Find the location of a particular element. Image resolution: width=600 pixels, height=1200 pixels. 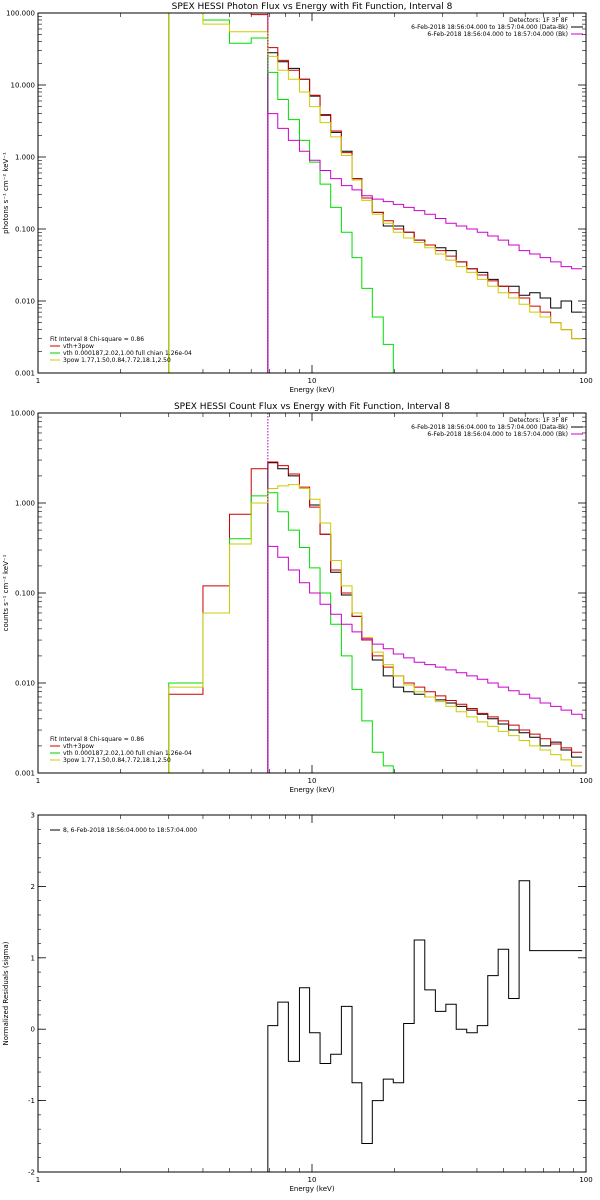

y-axis-label: photons s⁻¹ cm⁻² keV⁻¹ is located at coordinates (6, 193).